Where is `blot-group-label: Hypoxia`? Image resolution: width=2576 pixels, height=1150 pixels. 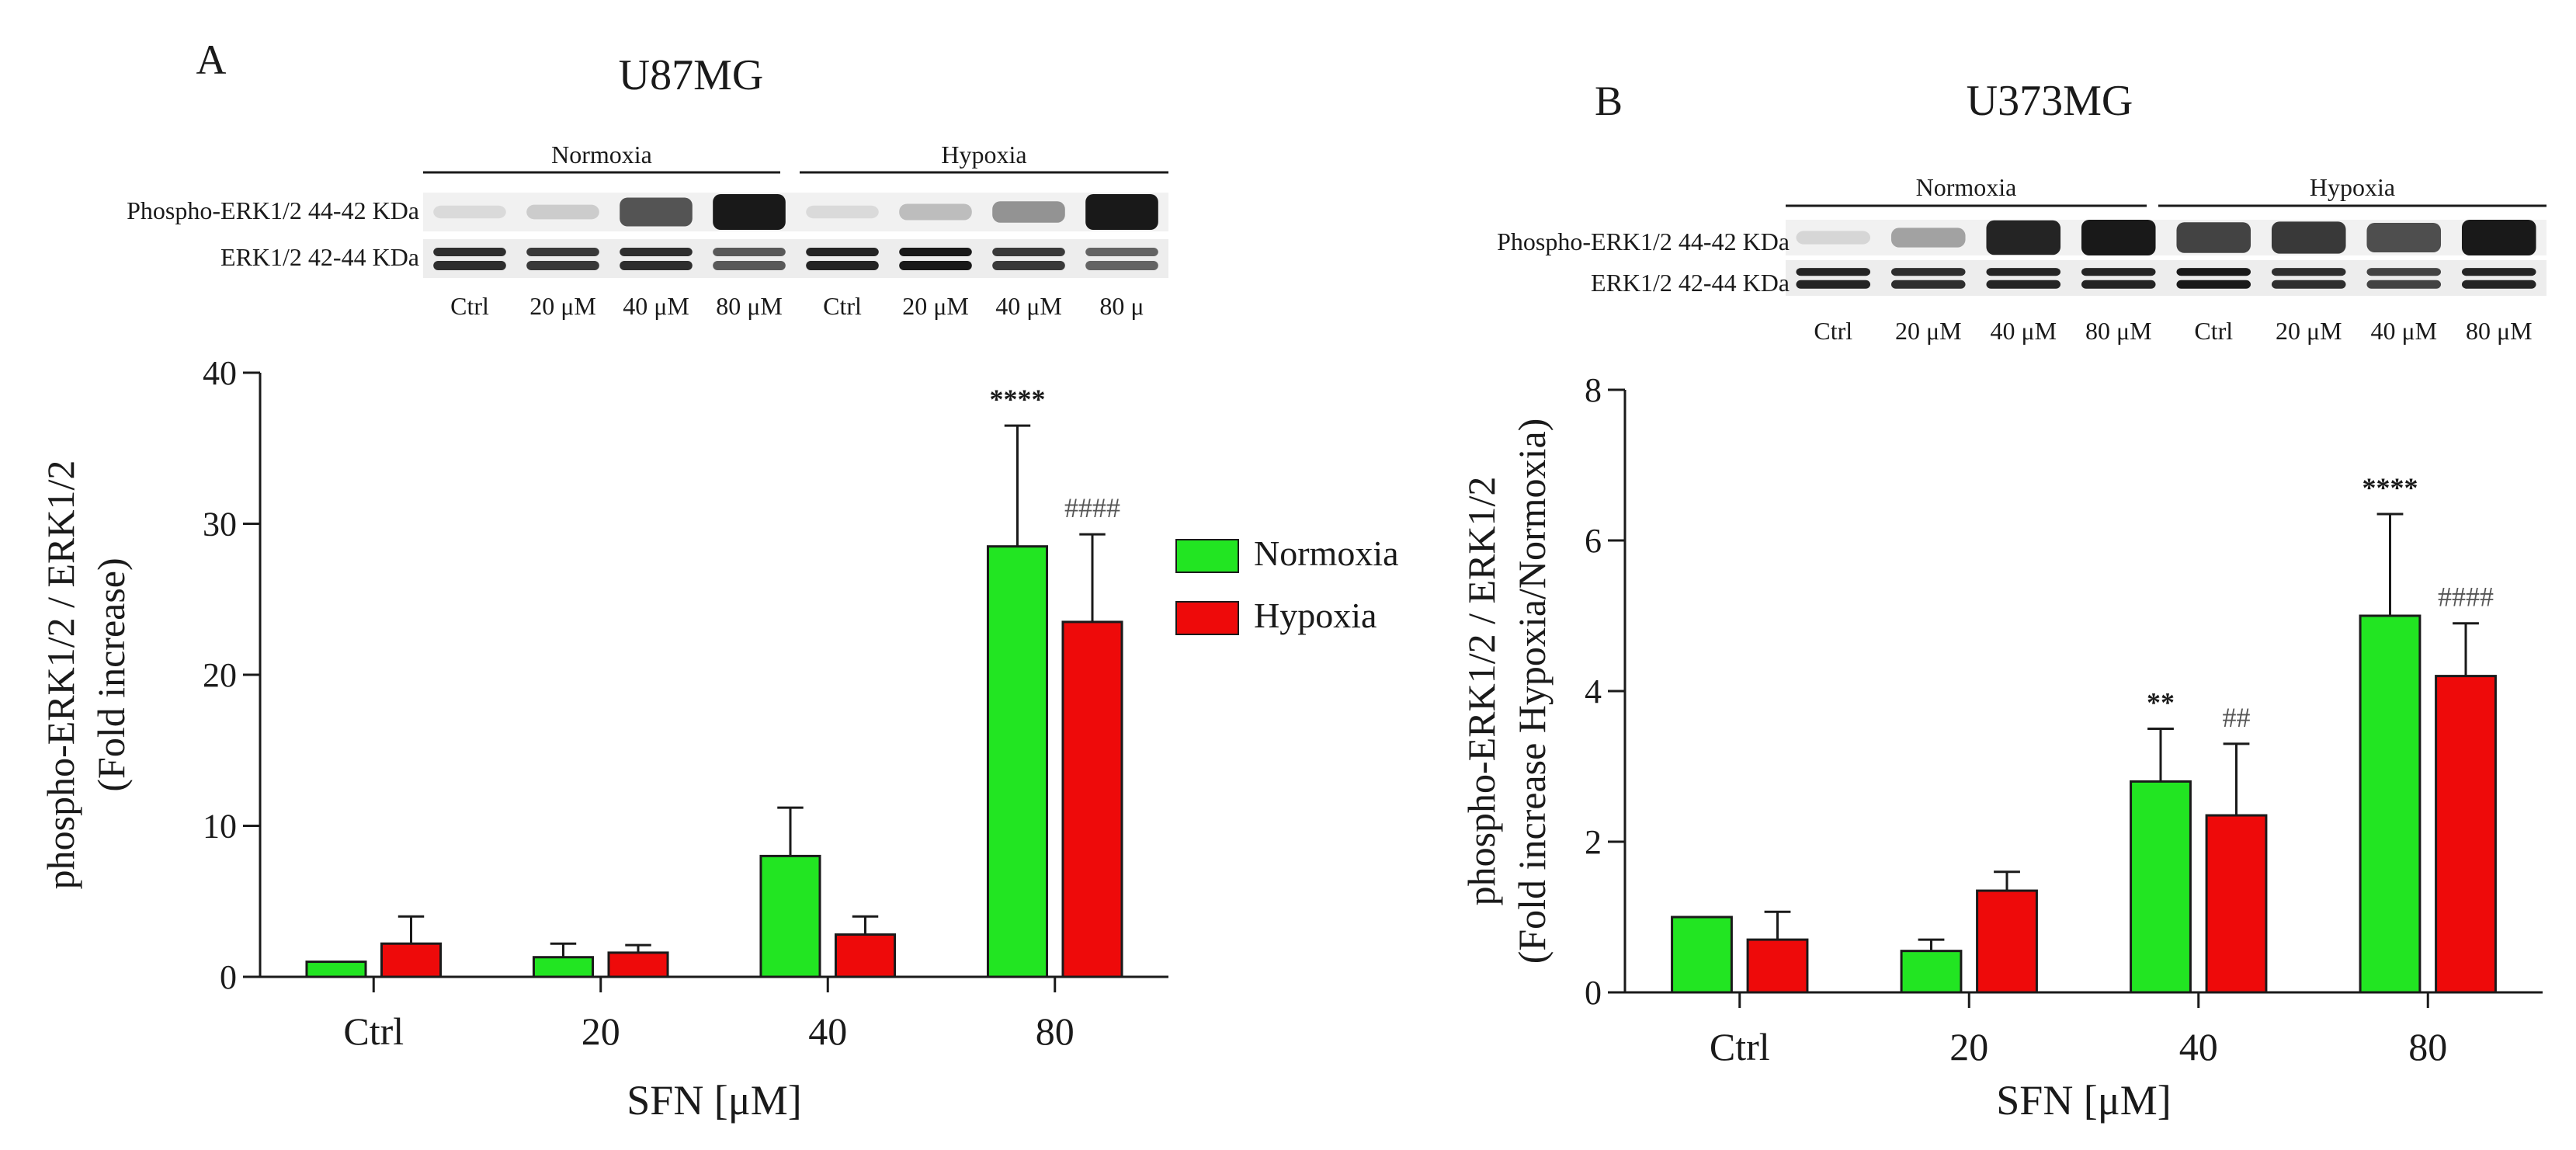 blot-group-label: Hypoxia is located at coordinates (2352, 187).